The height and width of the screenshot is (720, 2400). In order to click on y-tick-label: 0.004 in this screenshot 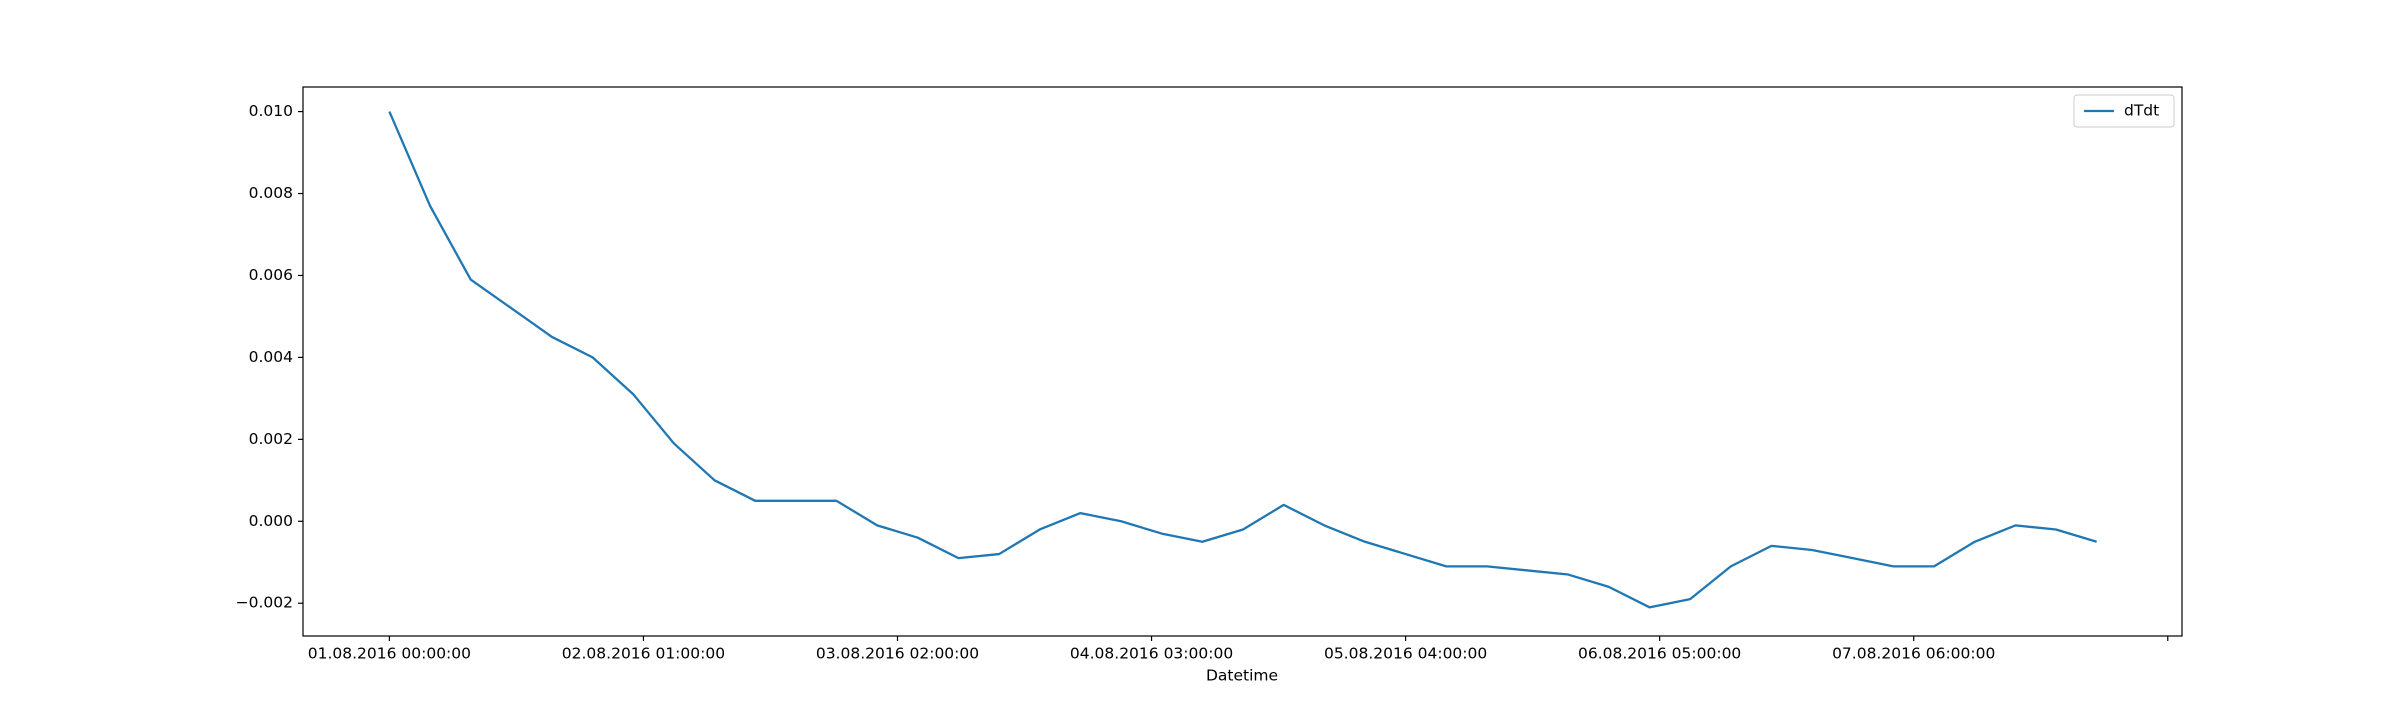, I will do `click(271, 357)`.